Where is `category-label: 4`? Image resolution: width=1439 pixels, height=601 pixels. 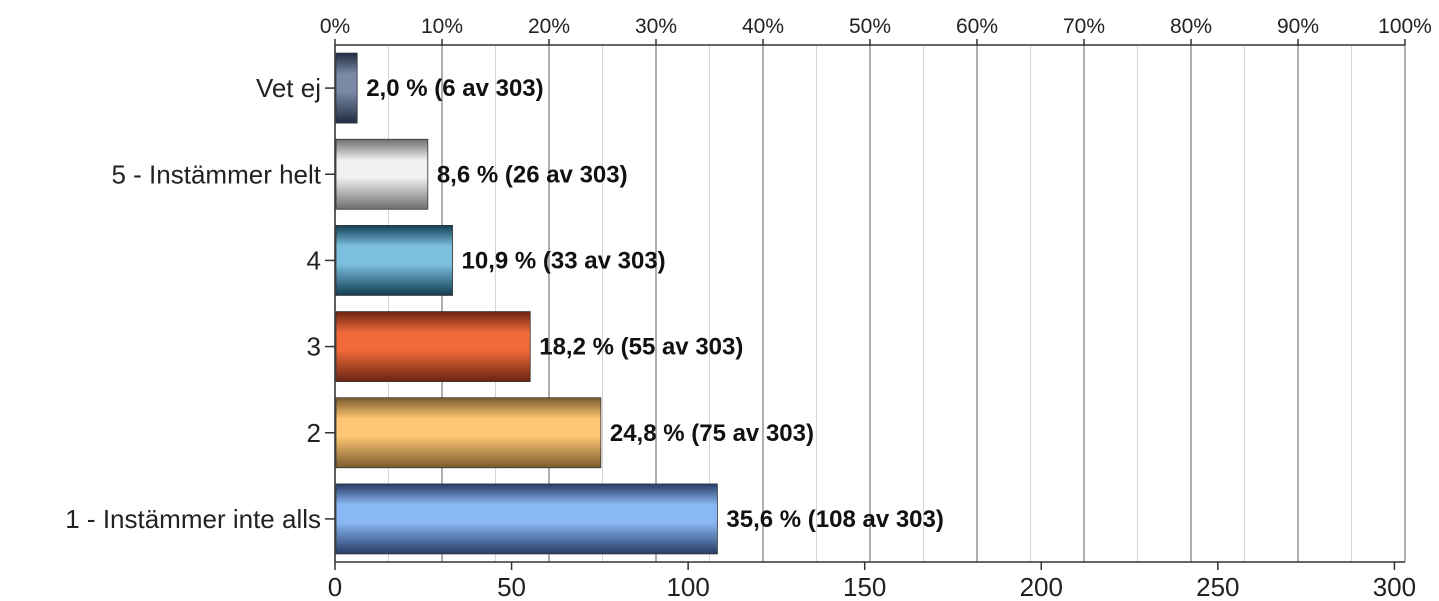 category-label: 4 is located at coordinates (314, 260).